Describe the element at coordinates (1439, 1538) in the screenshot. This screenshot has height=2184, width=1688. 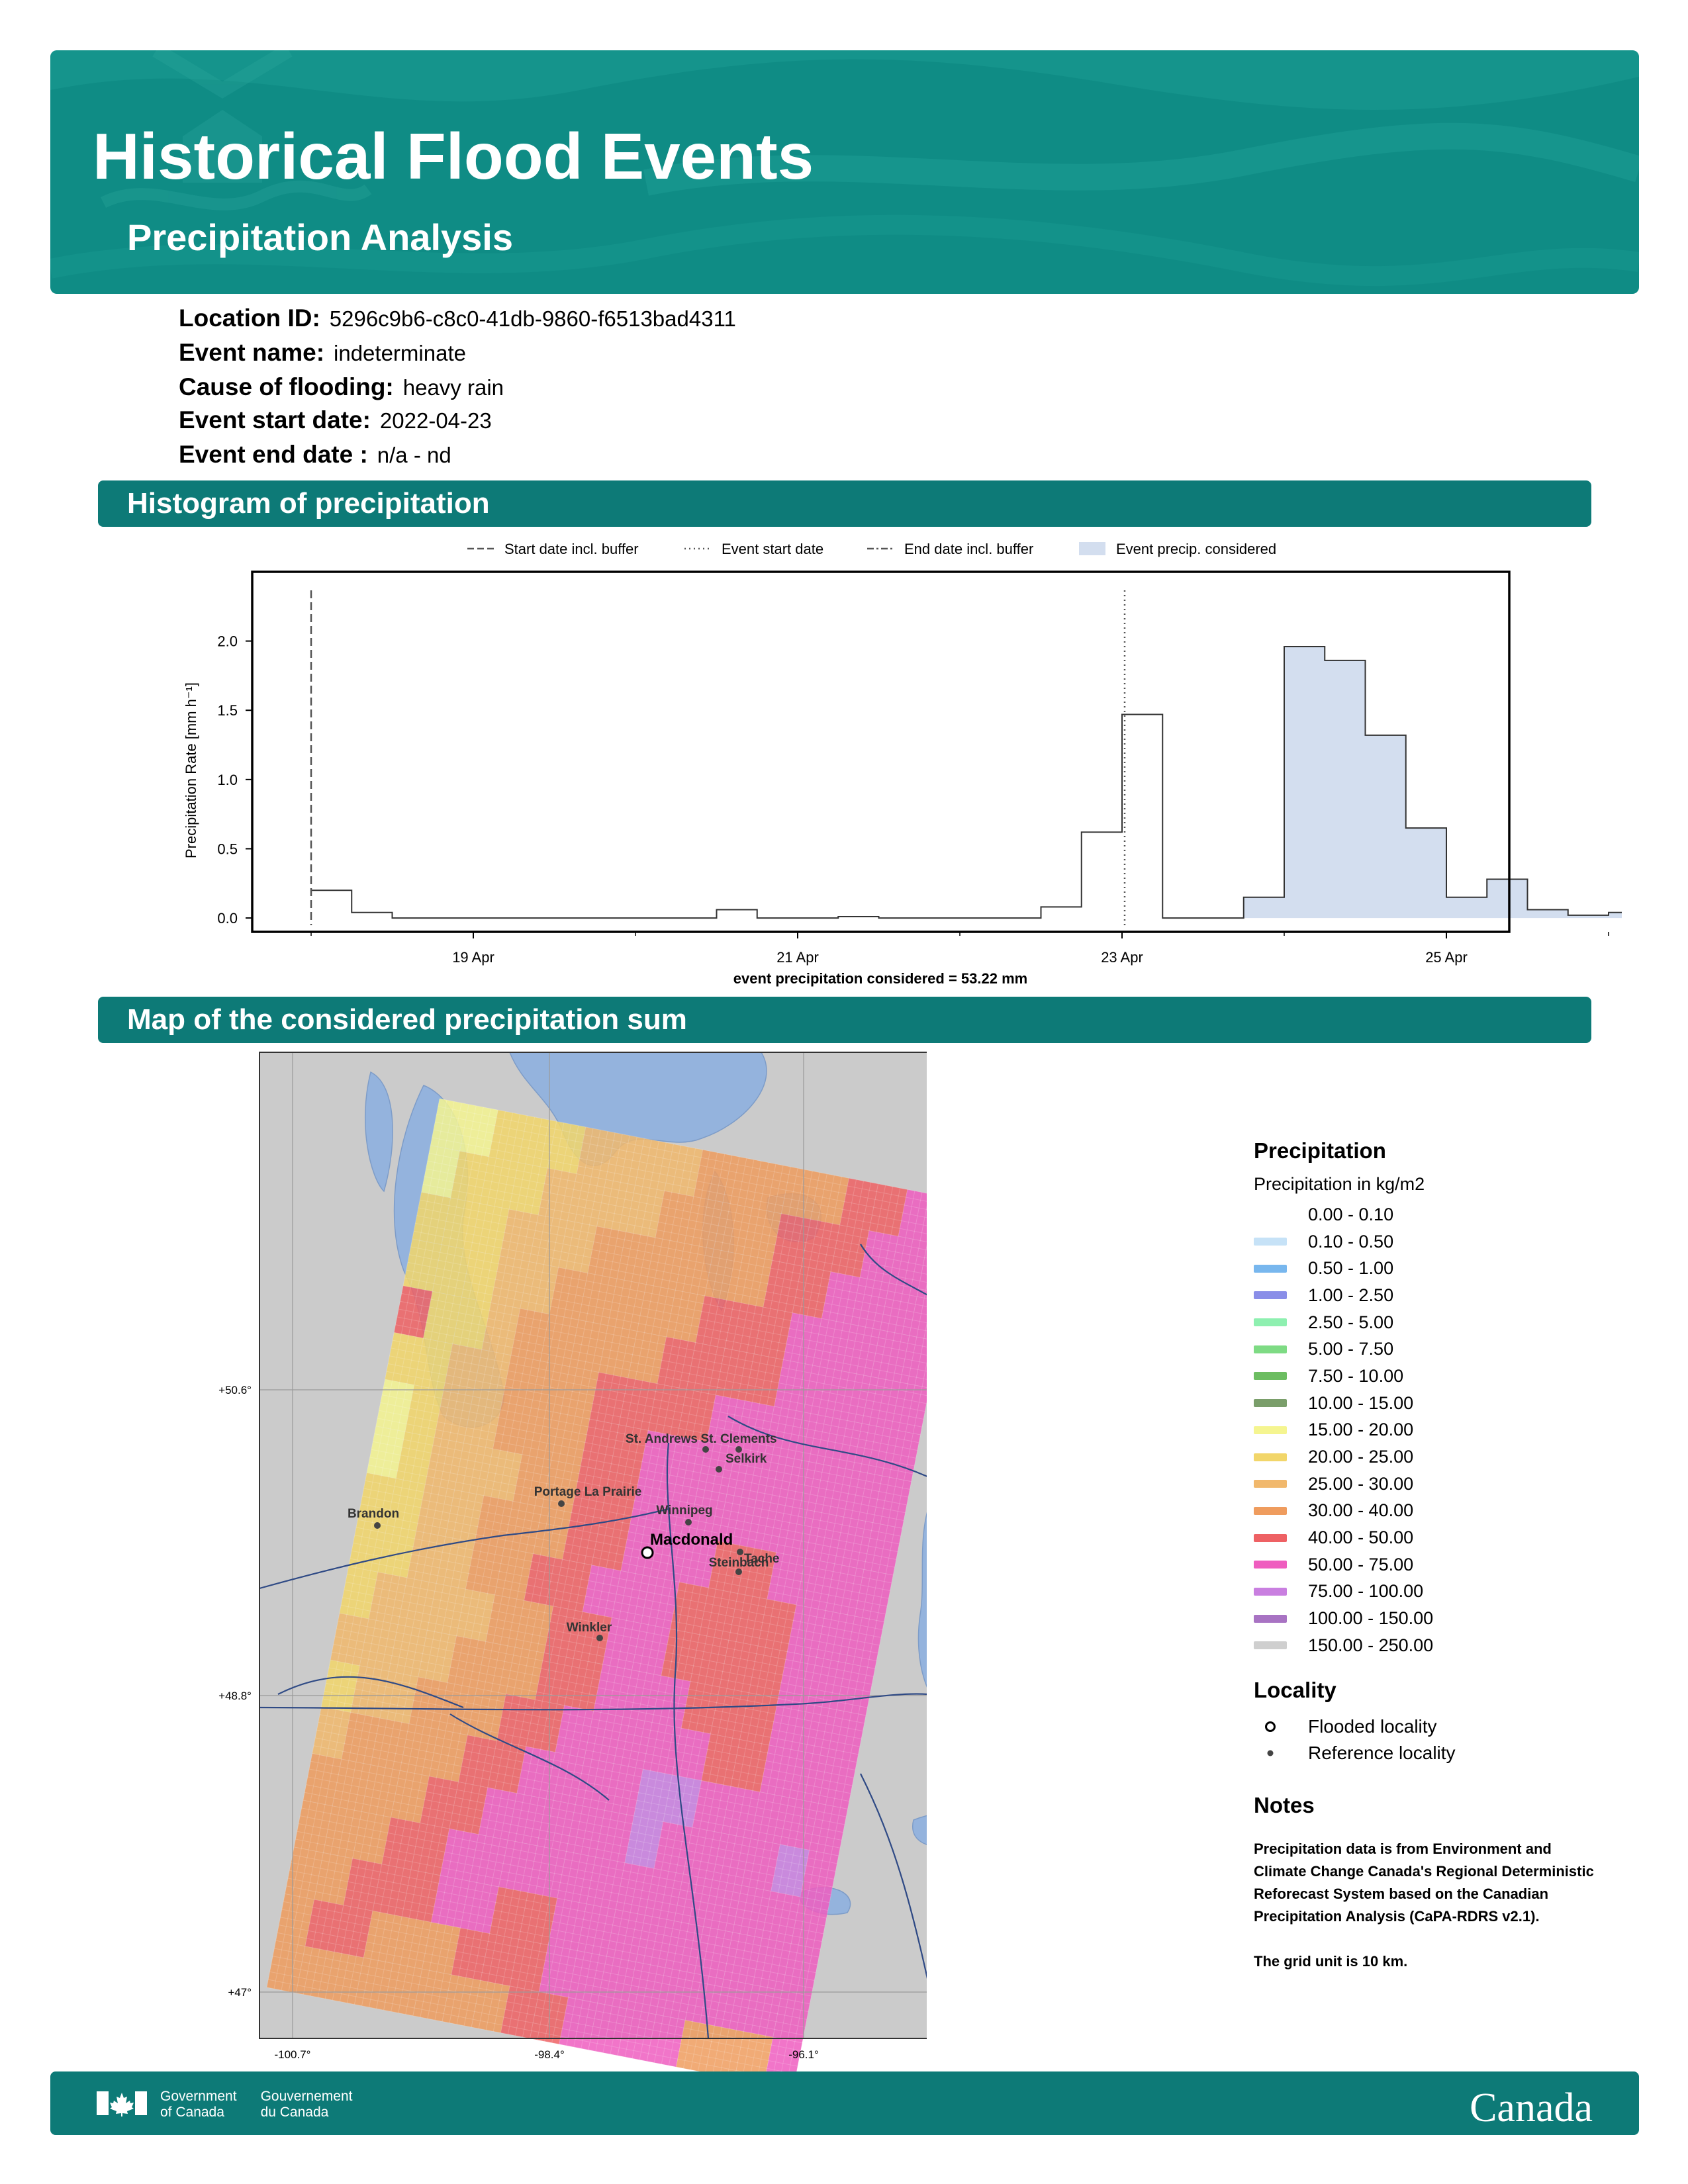
I see `legend-class: 40.00 - 50.00` at that location.